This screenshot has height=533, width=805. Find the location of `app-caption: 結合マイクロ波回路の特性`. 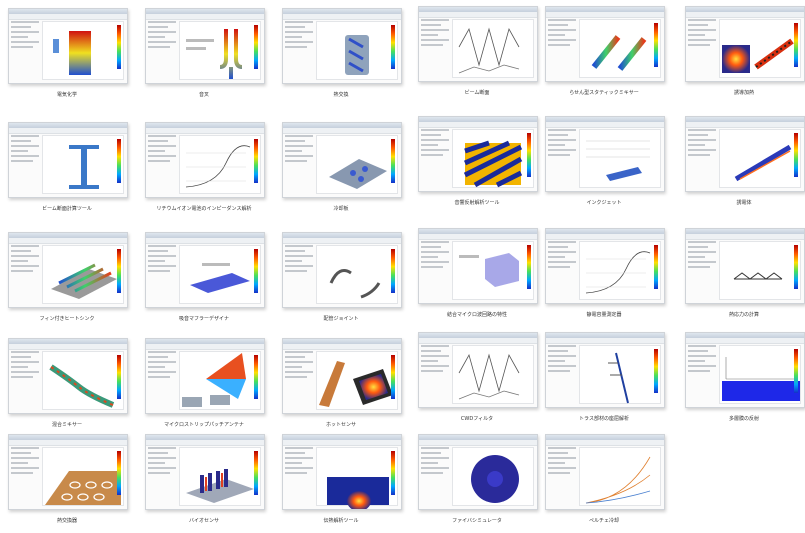

app-caption: 結合マイクロ波回路の特性 is located at coordinates (477, 315).